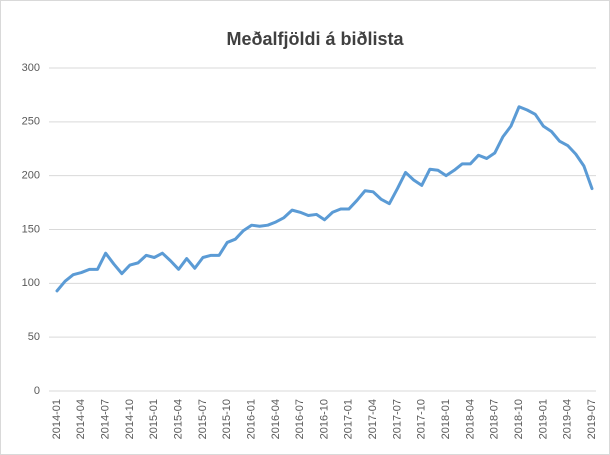  Describe the element at coordinates (543, 419) in the screenshot. I see `x-tick-label: 2019-01` at that location.